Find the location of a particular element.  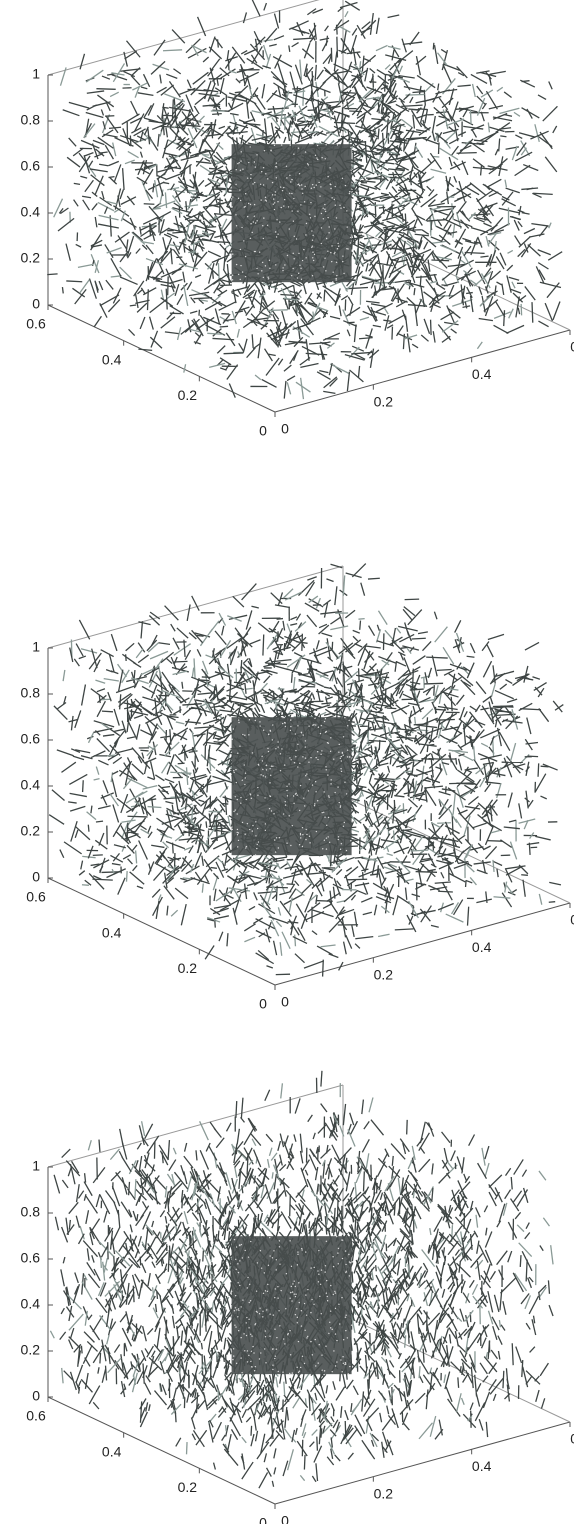

z-tick-label: 1 is located at coordinates (36, 74).